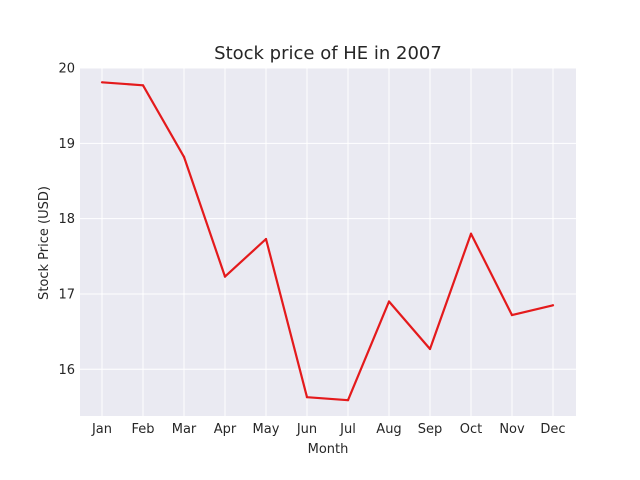 Image resolution: width=640 pixels, height=480 pixels. What do you see at coordinates (552, 429) in the screenshot?
I see `x-tick-label: Dec` at bounding box center [552, 429].